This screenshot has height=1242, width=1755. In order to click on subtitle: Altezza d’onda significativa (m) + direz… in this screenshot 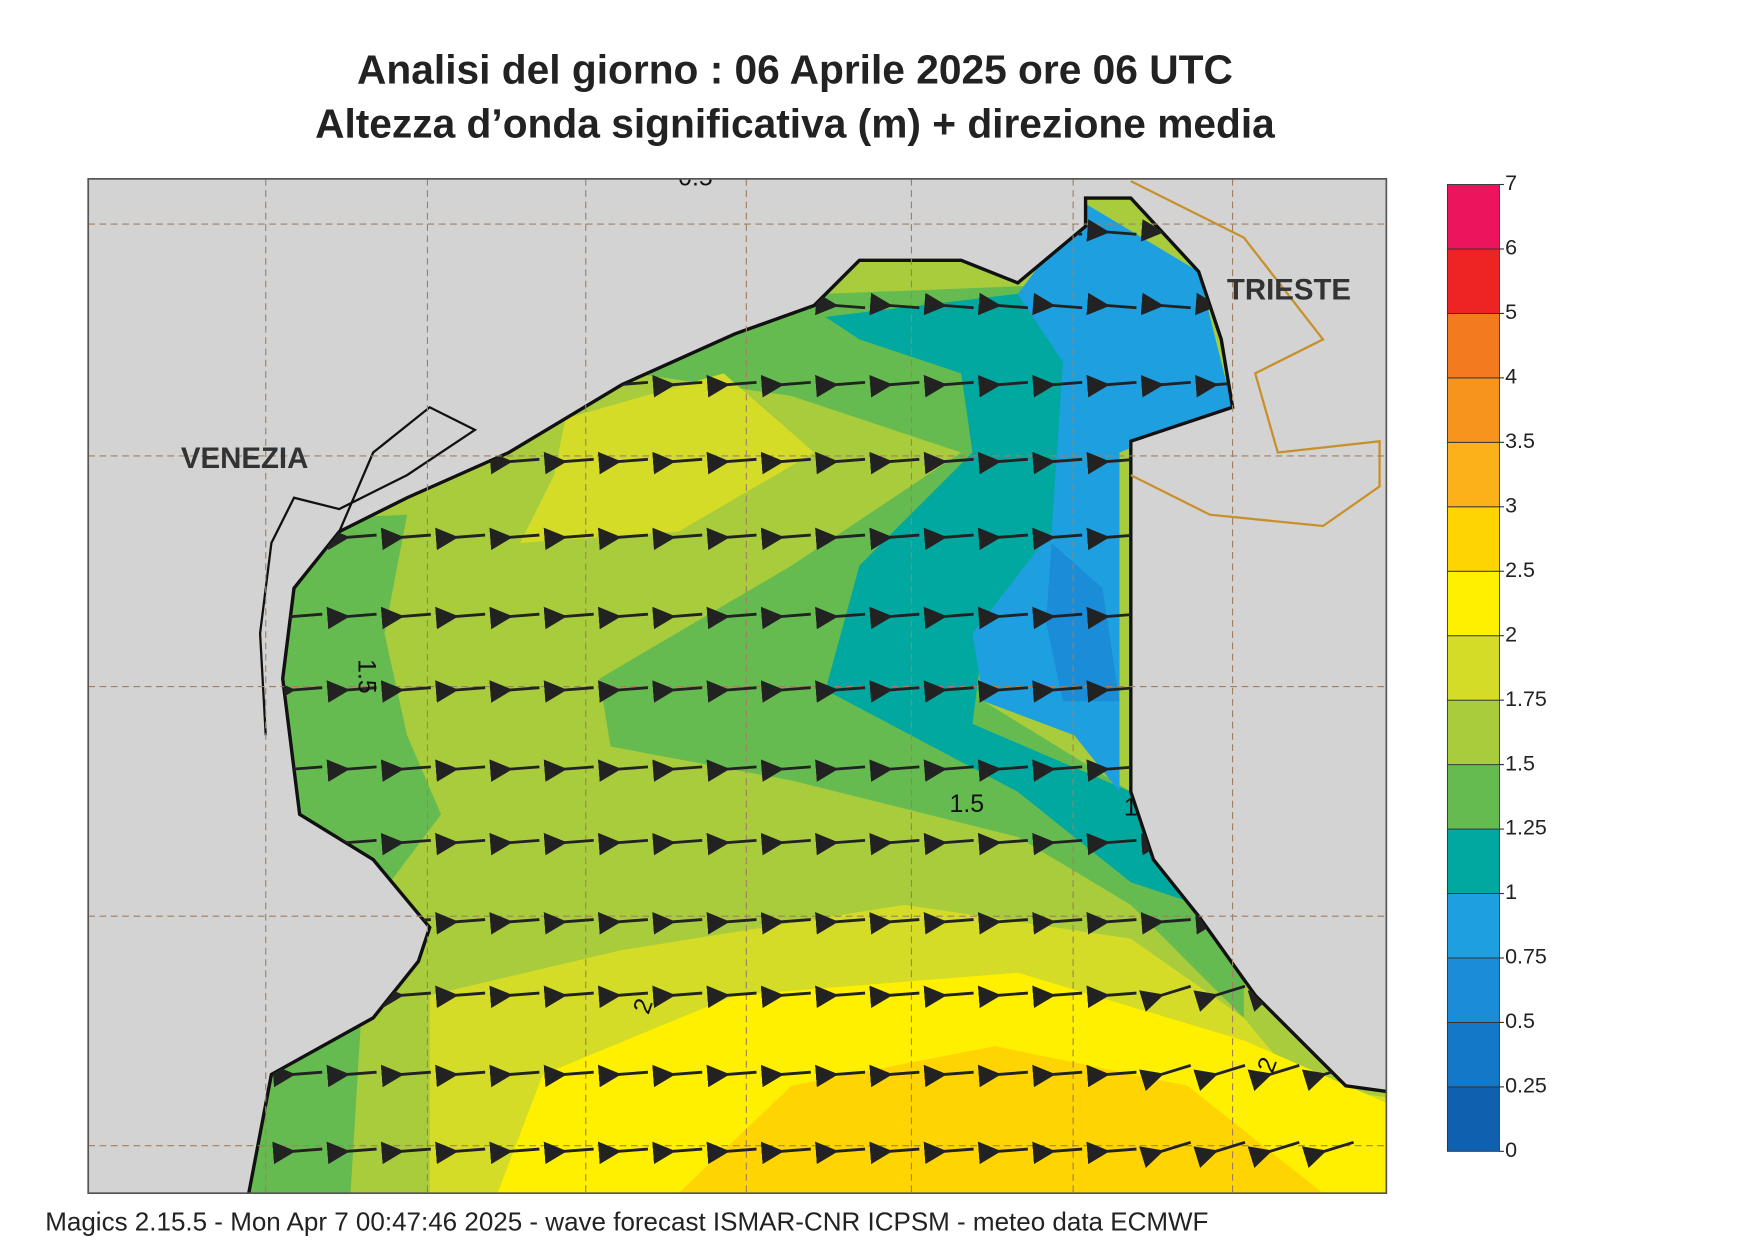, I will do `click(795, 124)`.